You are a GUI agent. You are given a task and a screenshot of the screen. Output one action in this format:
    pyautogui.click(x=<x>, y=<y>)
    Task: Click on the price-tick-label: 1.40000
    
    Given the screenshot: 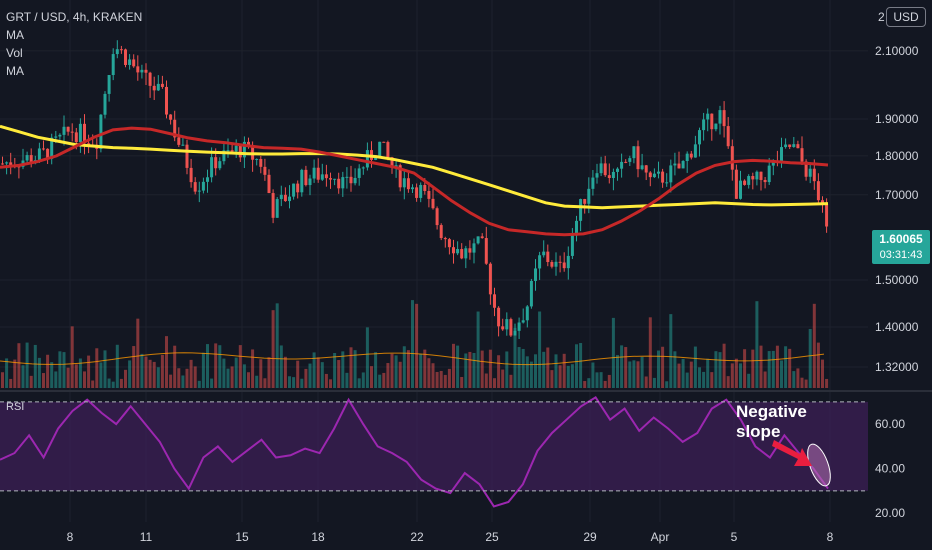 What is the action you would take?
    pyautogui.click(x=897, y=327)
    